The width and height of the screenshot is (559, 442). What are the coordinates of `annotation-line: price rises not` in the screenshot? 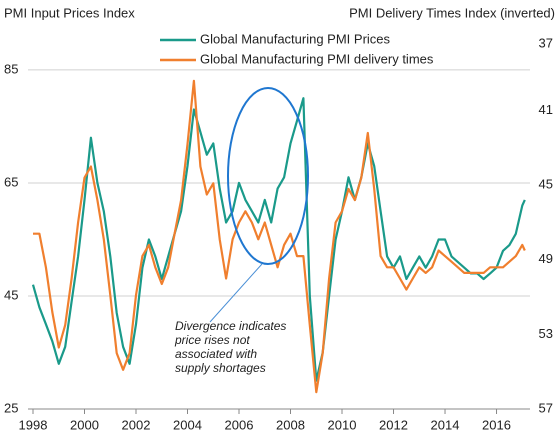 It's located at (212, 340).